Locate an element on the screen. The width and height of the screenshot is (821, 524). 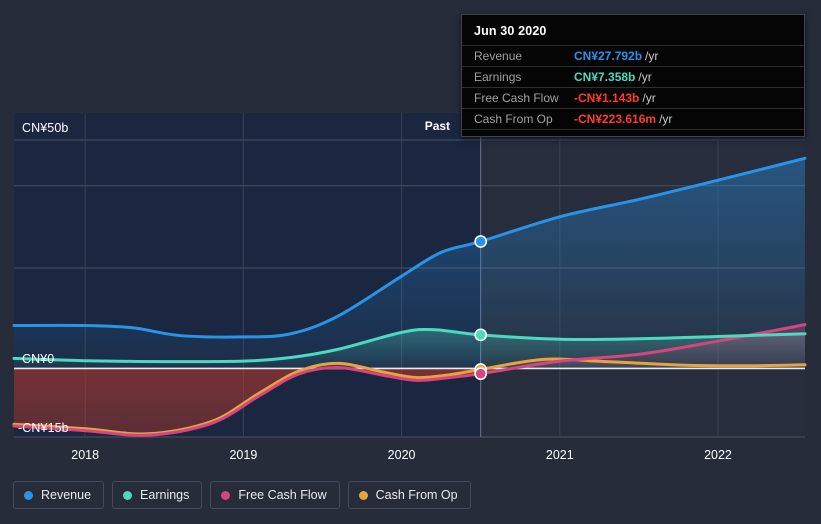
x-axis-label-2021: 2021 is located at coordinates (559, 455).